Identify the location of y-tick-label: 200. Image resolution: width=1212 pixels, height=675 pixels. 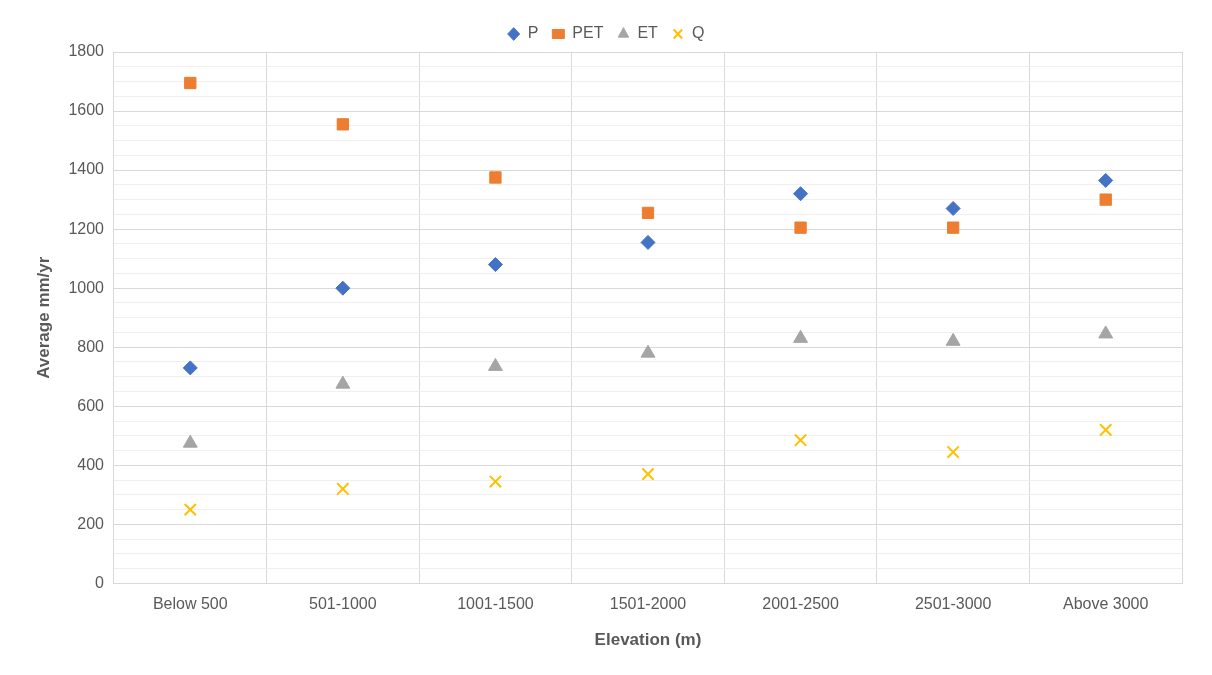
(91, 523).